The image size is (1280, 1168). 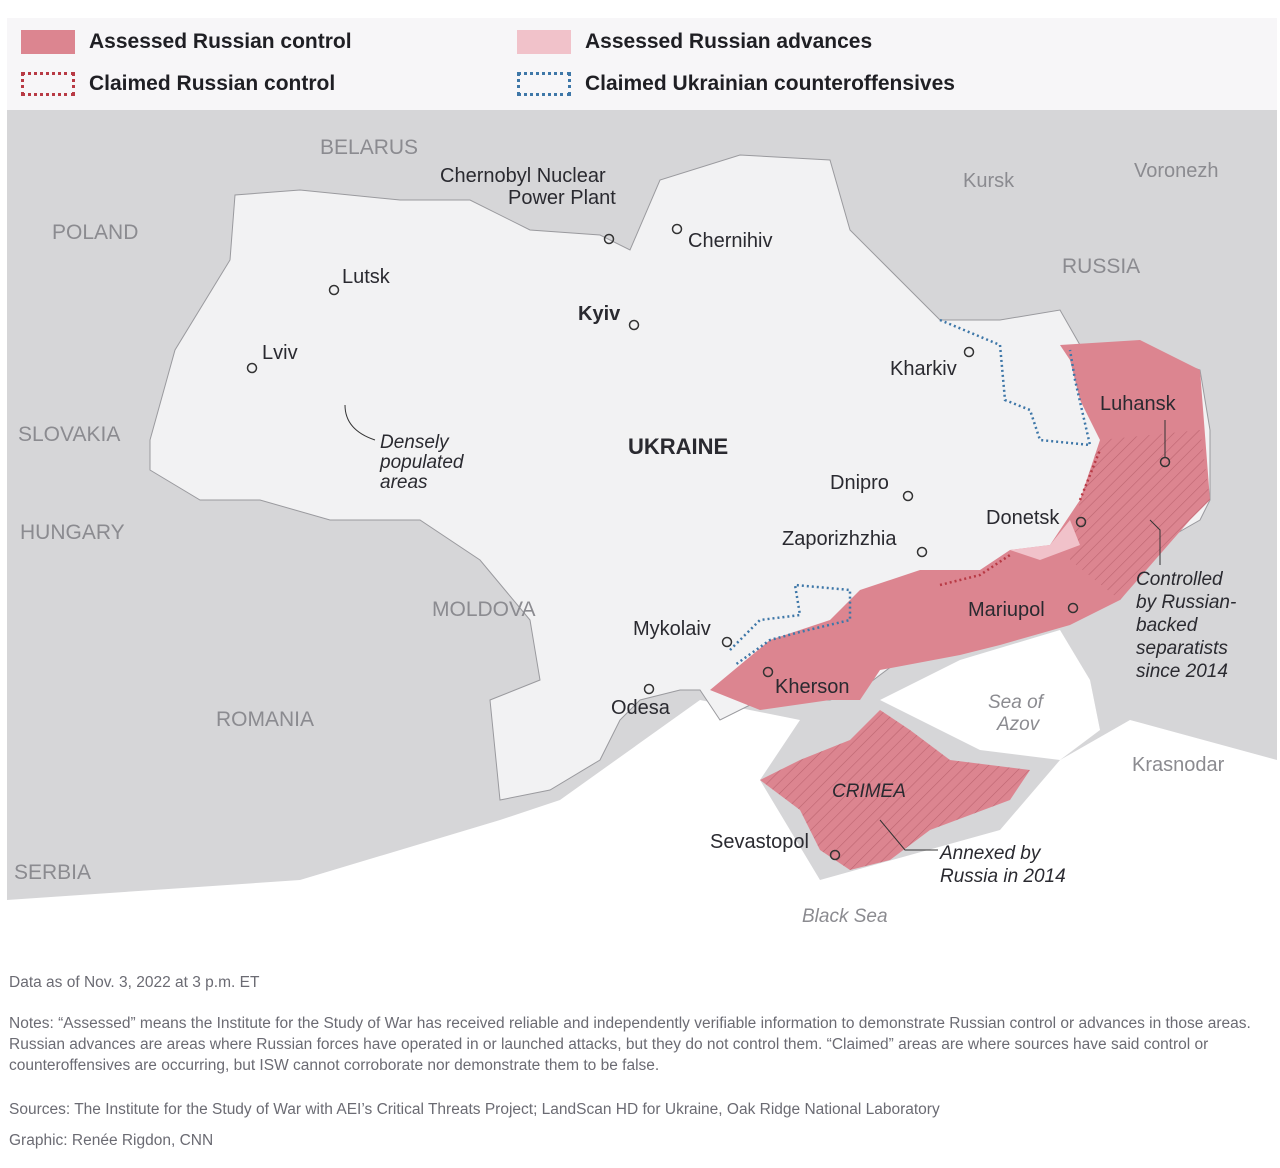 What do you see at coordinates (1018, 724) in the screenshot?
I see `label-azov: Azov` at bounding box center [1018, 724].